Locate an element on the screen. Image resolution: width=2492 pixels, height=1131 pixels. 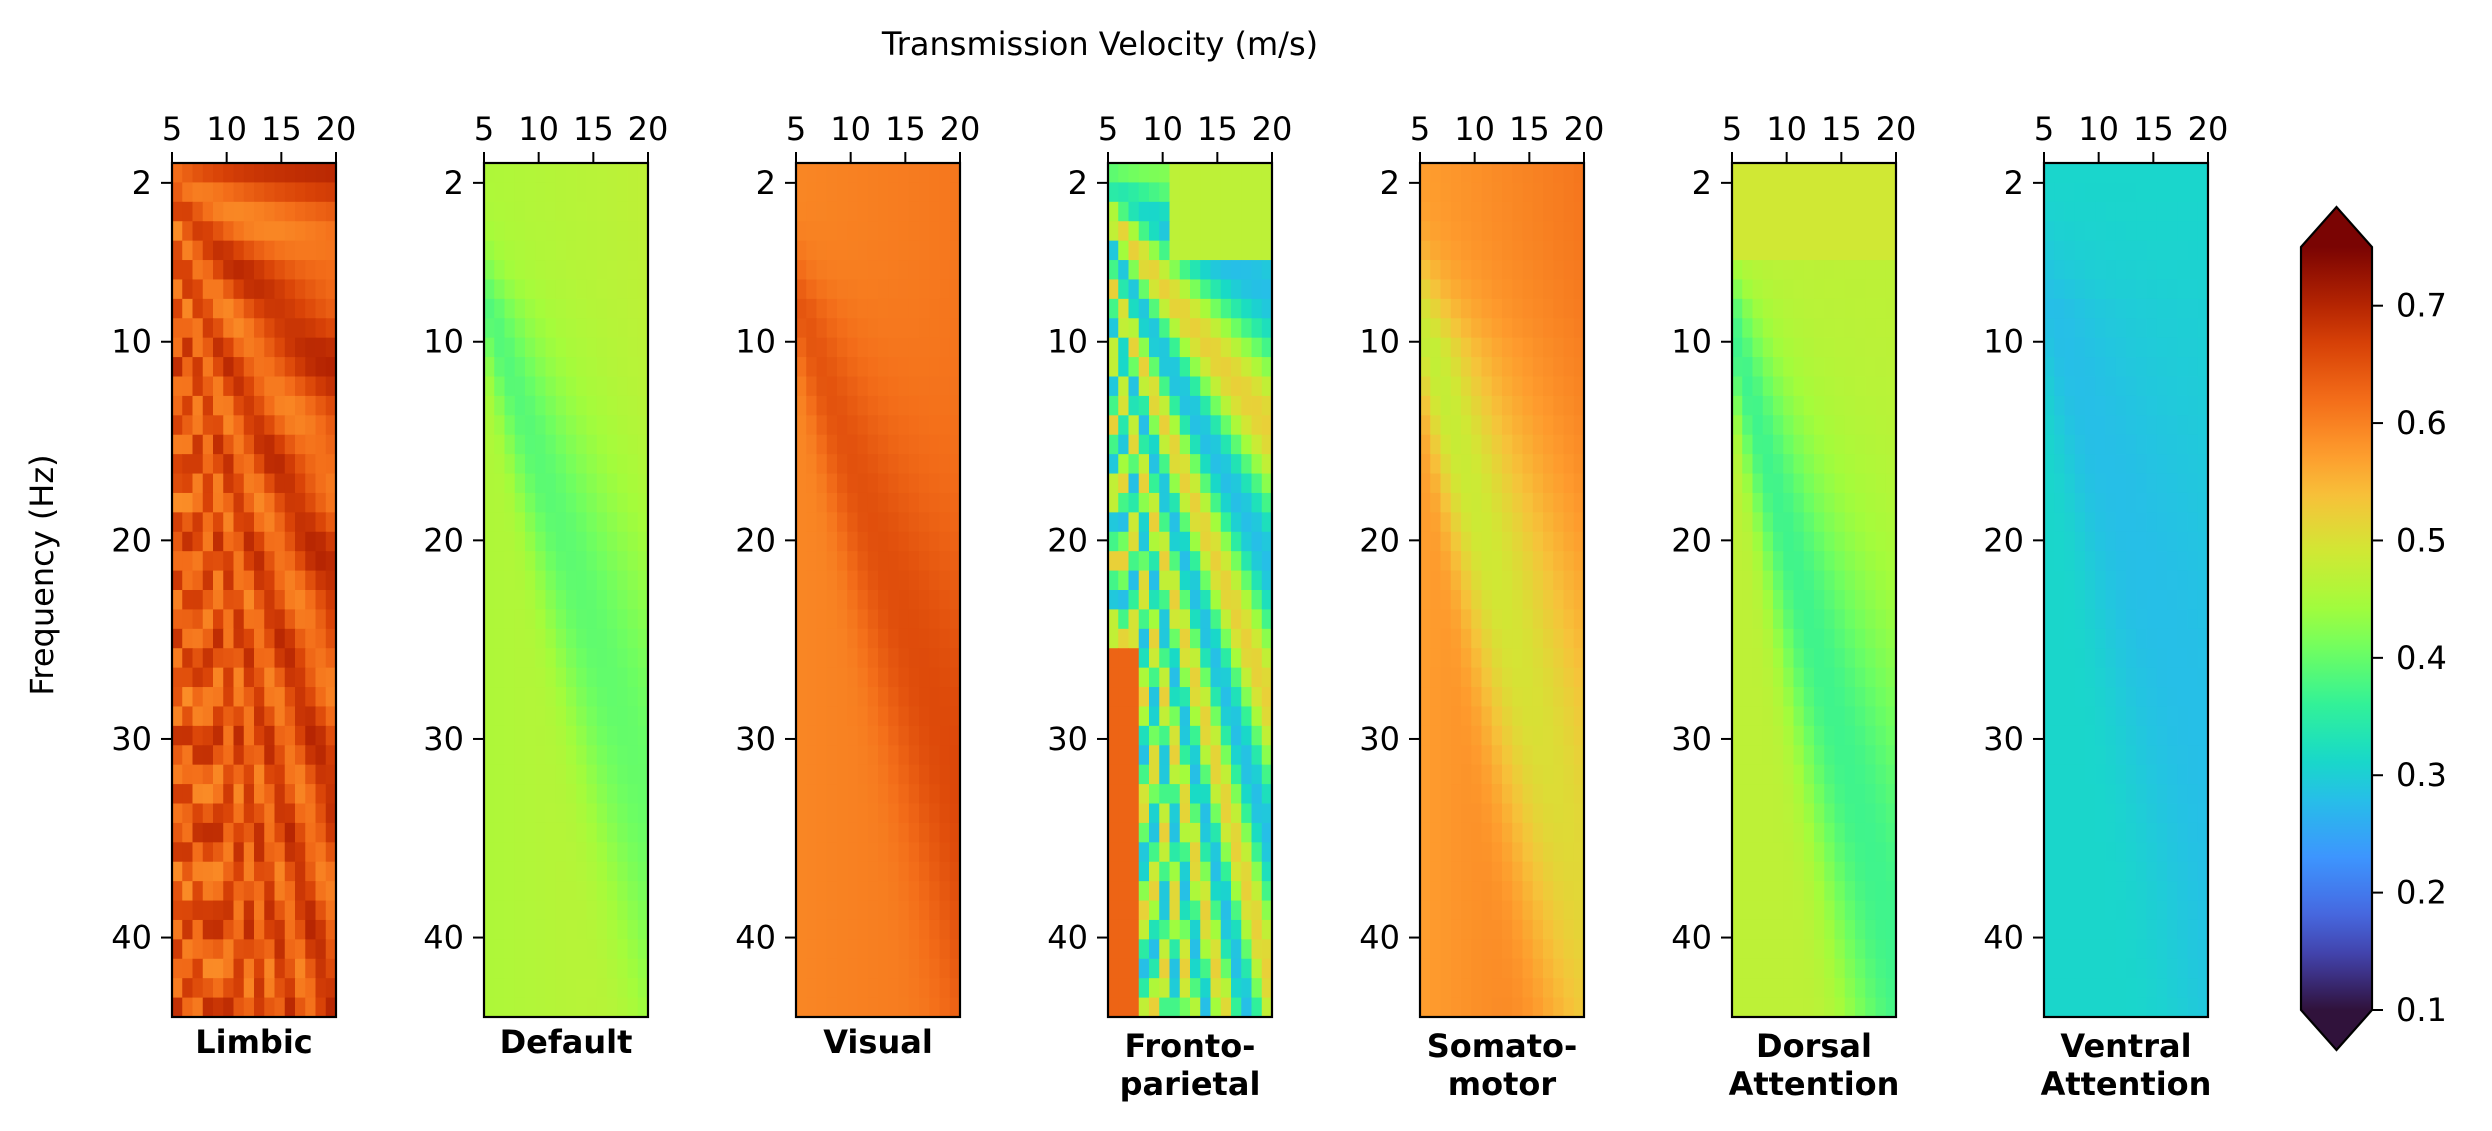
x-tick-label: 20 is located at coordinates (1272, 129).